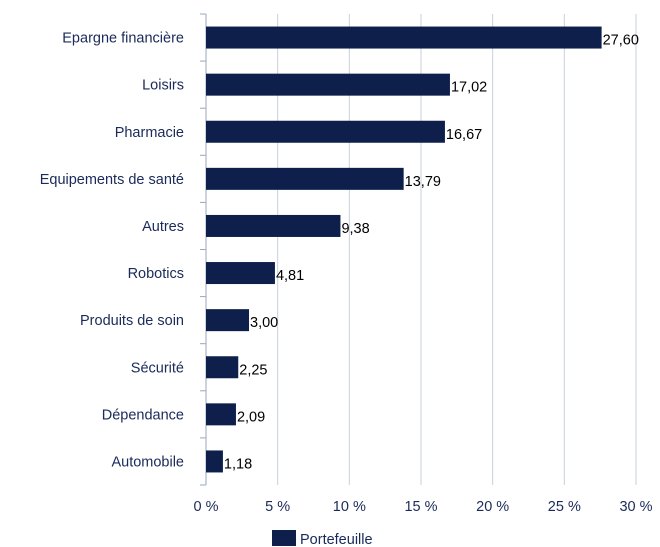 This screenshot has width=660, height=547. Describe the element at coordinates (157, 368) in the screenshot. I see `category-label: Sécurité` at that location.